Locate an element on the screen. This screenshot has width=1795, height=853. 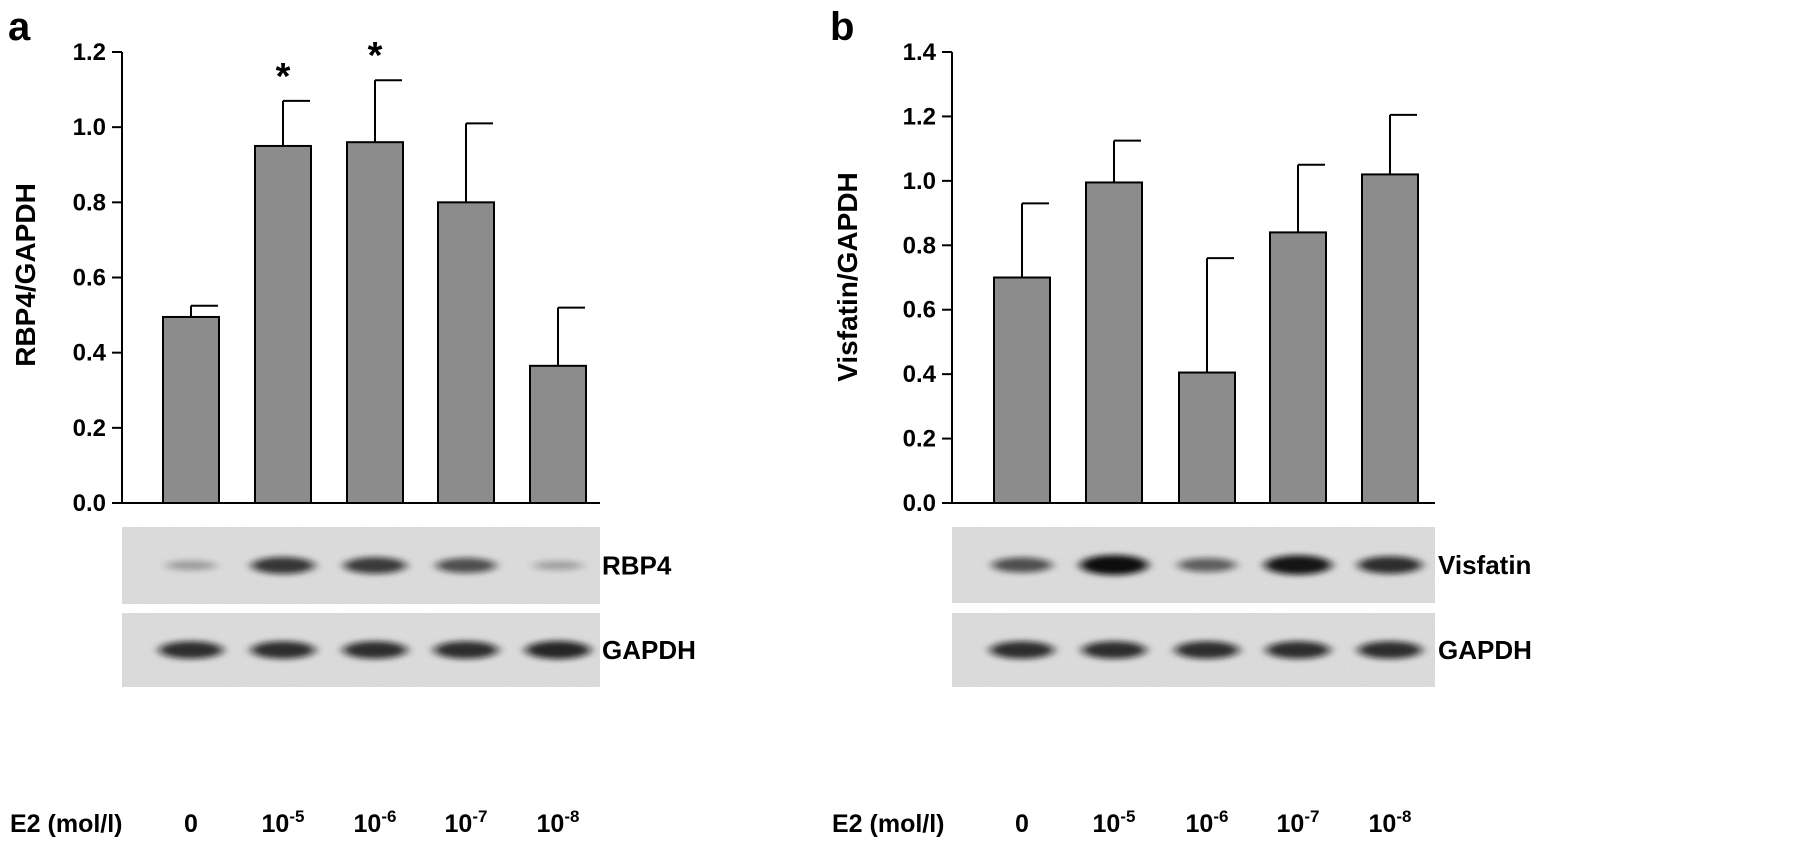
blot-label-b-0: Visfatin is located at coordinates (1484, 565).